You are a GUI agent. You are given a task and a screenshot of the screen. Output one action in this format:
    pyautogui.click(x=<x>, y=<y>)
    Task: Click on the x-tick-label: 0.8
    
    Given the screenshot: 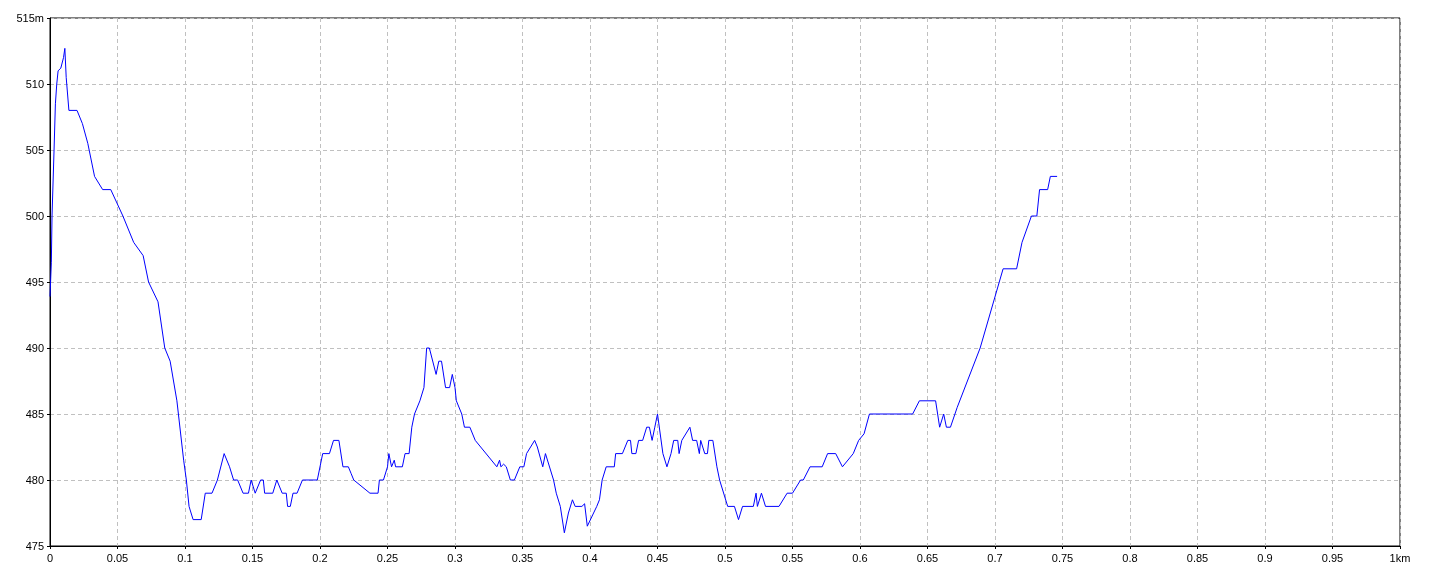 What is the action you would take?
    pyautogui.click(x=1130, y=557)
    